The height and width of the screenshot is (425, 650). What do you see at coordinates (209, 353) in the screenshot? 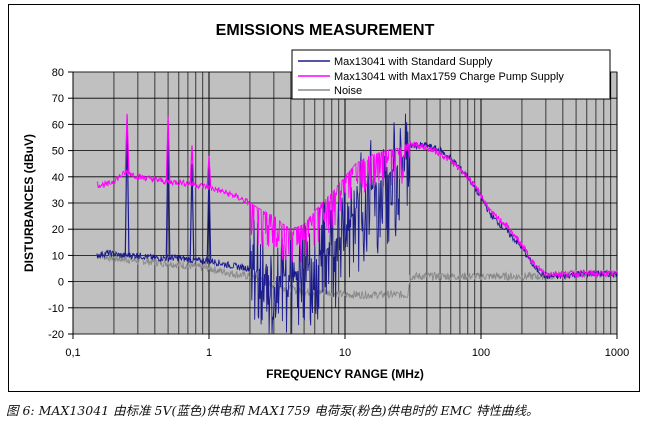
I see `x-tick-label: 1` at bounding box center [209, 353].